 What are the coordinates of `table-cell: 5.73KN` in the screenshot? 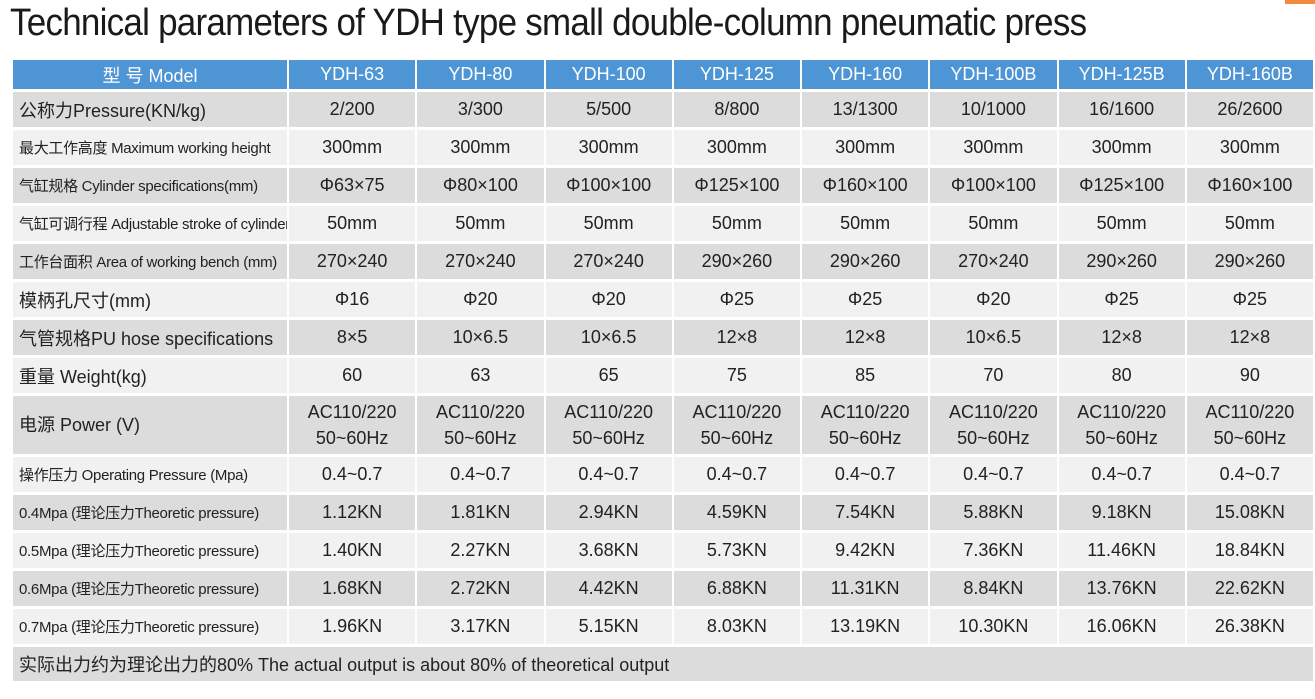 It's located at (736, 550).